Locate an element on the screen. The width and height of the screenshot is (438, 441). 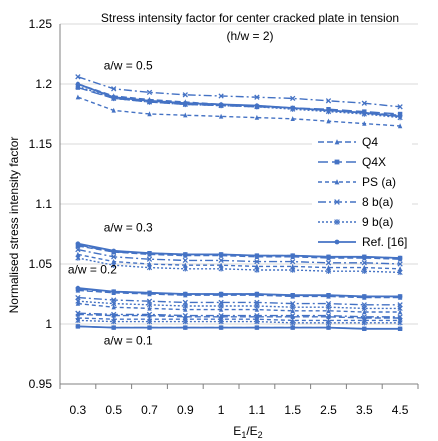
x-axis-label-main: E is located at coordinates (237, 431).